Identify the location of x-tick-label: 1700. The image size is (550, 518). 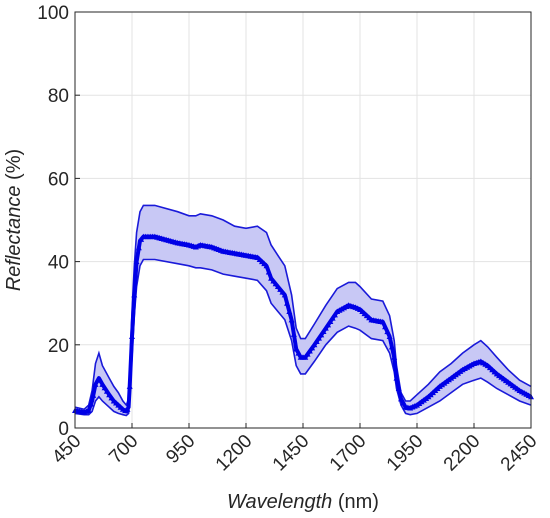
(348, 453).